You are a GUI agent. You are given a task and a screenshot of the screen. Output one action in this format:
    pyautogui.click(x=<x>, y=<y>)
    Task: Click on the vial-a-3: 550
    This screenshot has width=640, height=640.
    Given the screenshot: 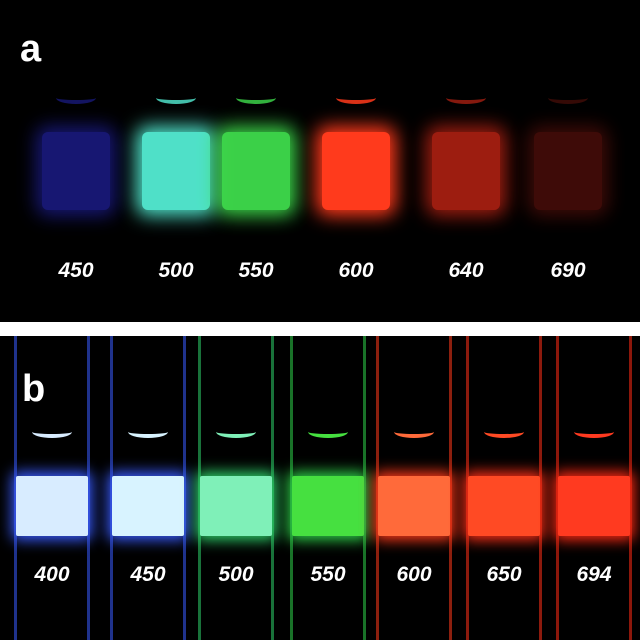 What is the action you would take?
    pyautogui.click(x=256, y=180)
    